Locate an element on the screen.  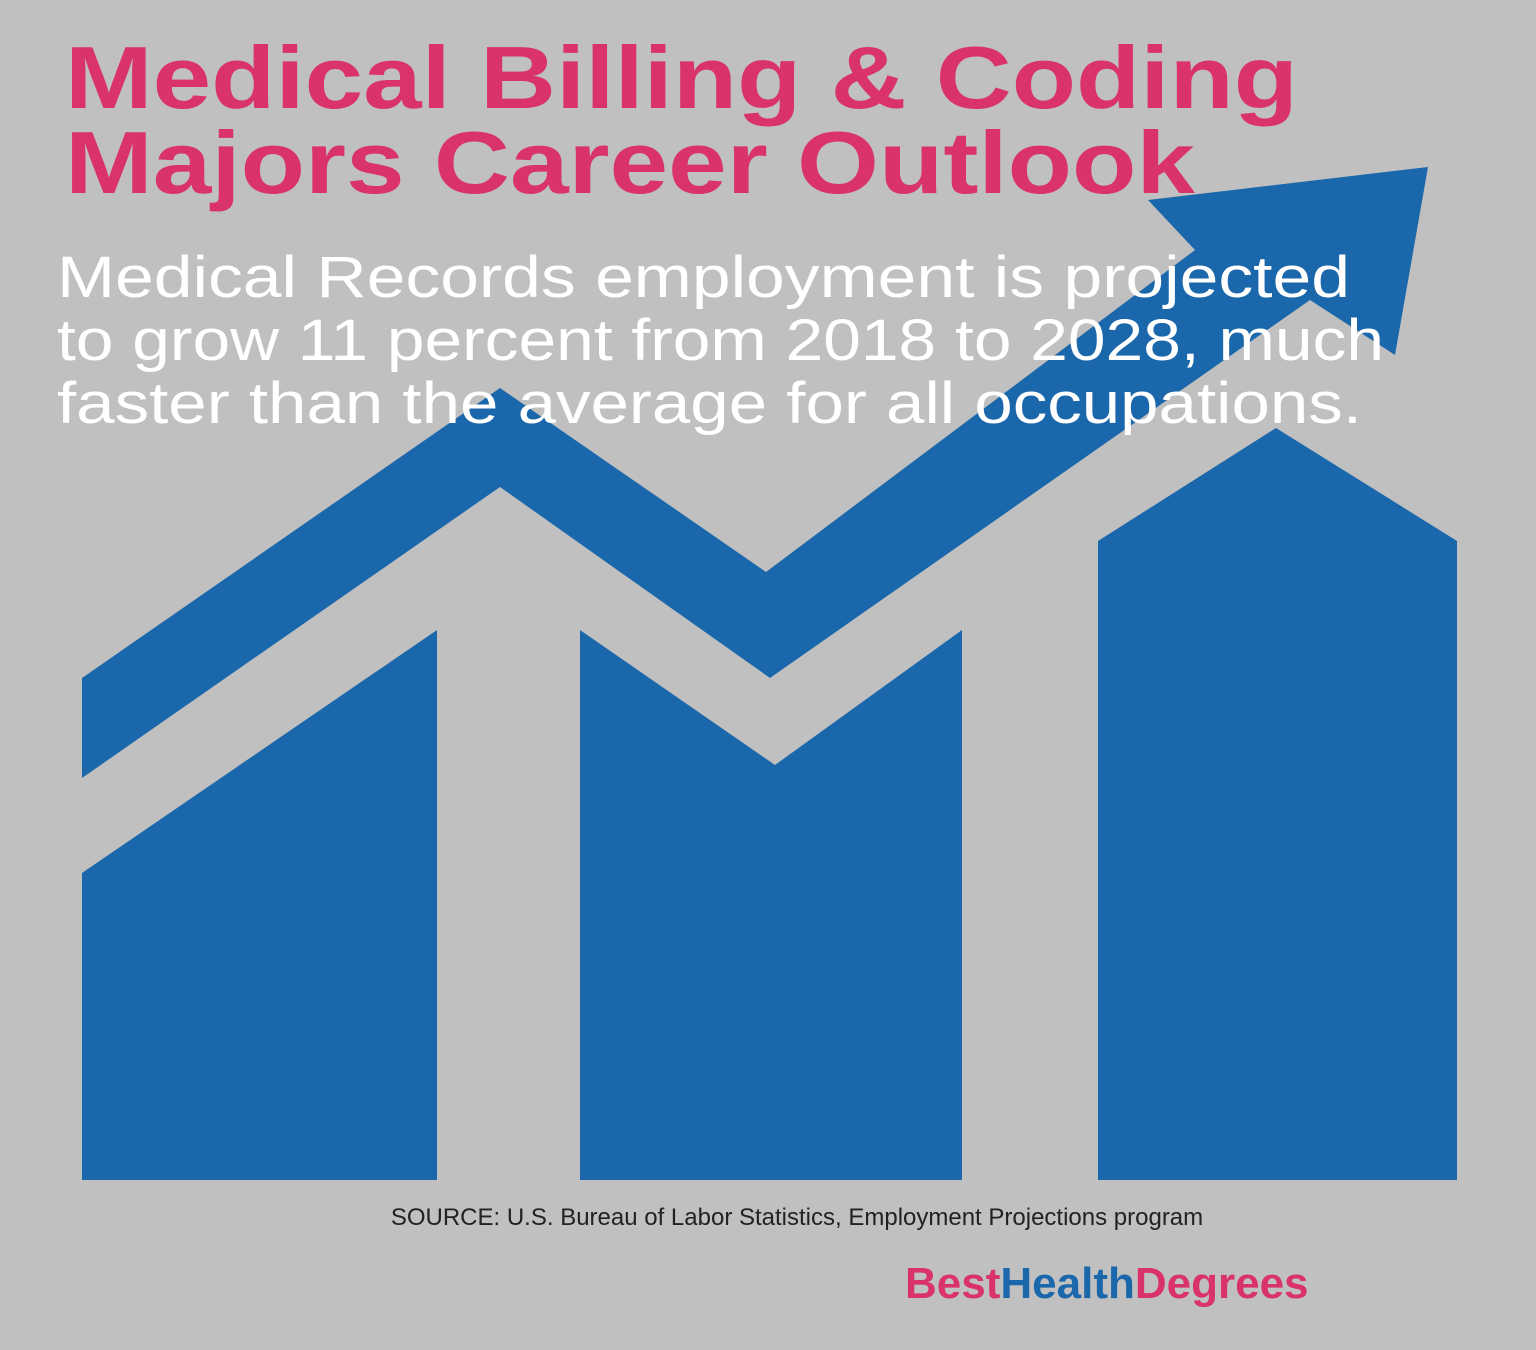
title-line: Majors Career Outlook is located at coordinates (630, 162).